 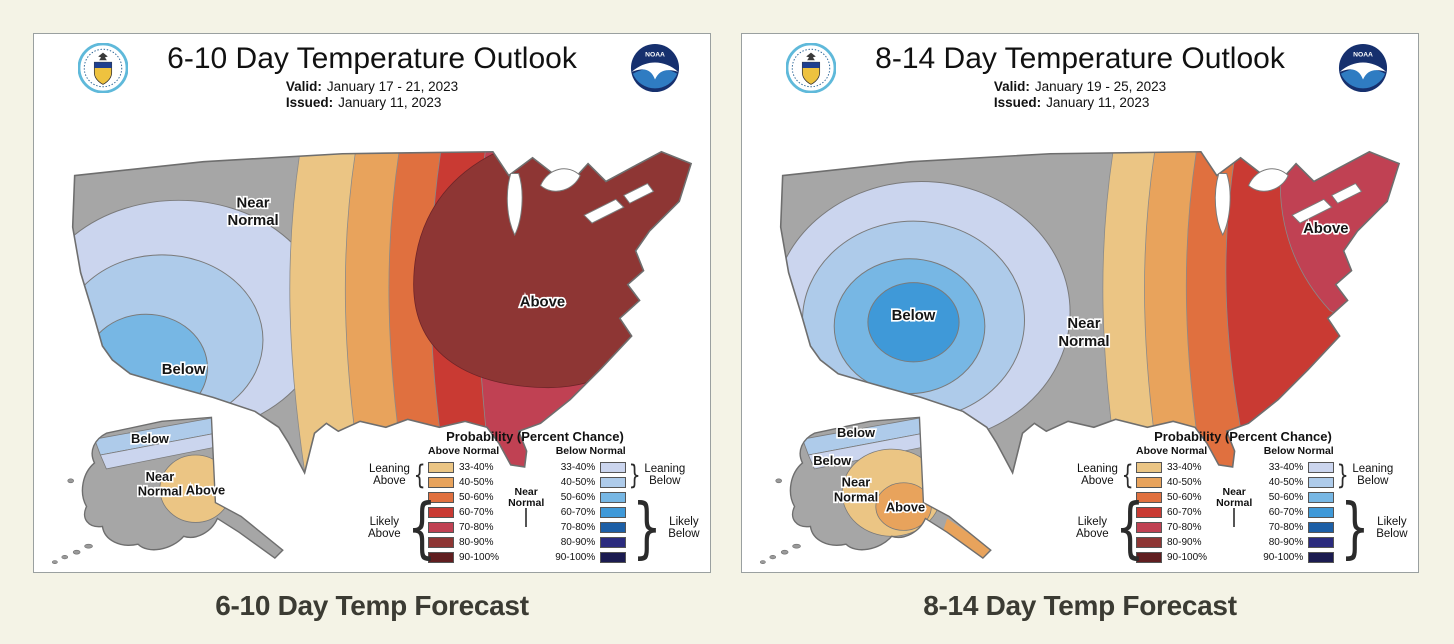 What do you see at coordinates (309, 102) in the screenshot?
I see `issued-label: Issued:` at bounding box center [309, 102].